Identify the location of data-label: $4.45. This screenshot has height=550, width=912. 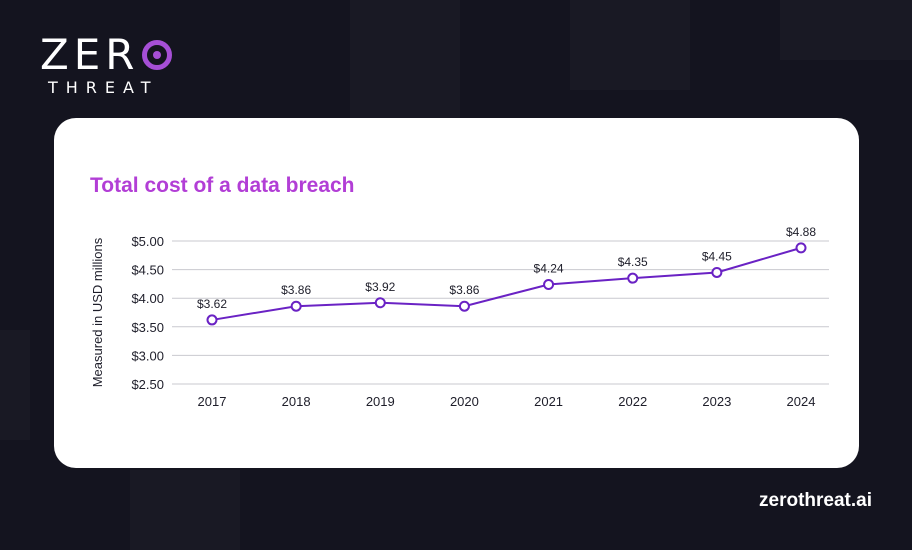
(717, 256).